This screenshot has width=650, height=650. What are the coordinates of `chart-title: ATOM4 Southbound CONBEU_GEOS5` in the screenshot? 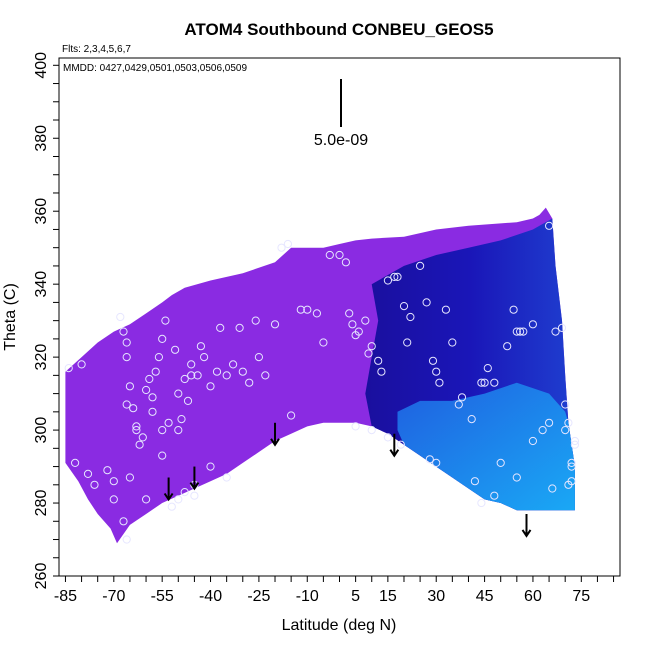 It's located at (338, 29).